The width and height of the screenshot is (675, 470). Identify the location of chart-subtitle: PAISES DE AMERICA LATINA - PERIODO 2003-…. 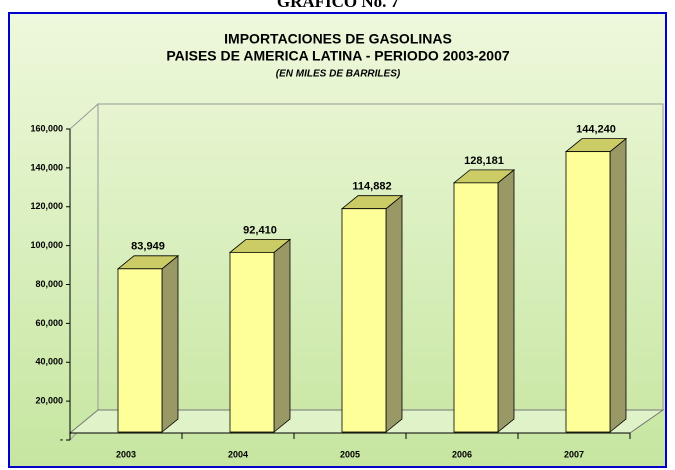
(338, 56).